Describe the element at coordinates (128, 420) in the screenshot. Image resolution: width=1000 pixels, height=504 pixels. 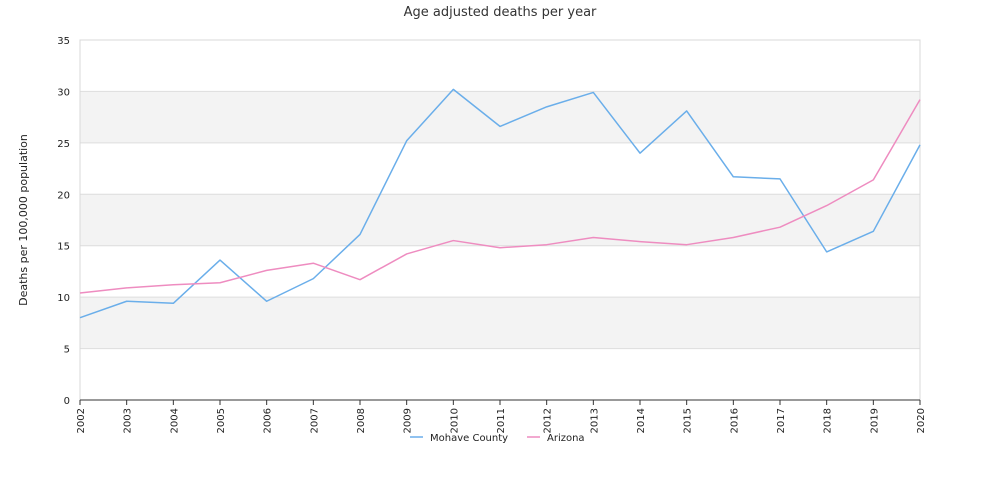
I see `x-tick-label: 2003` at that location.